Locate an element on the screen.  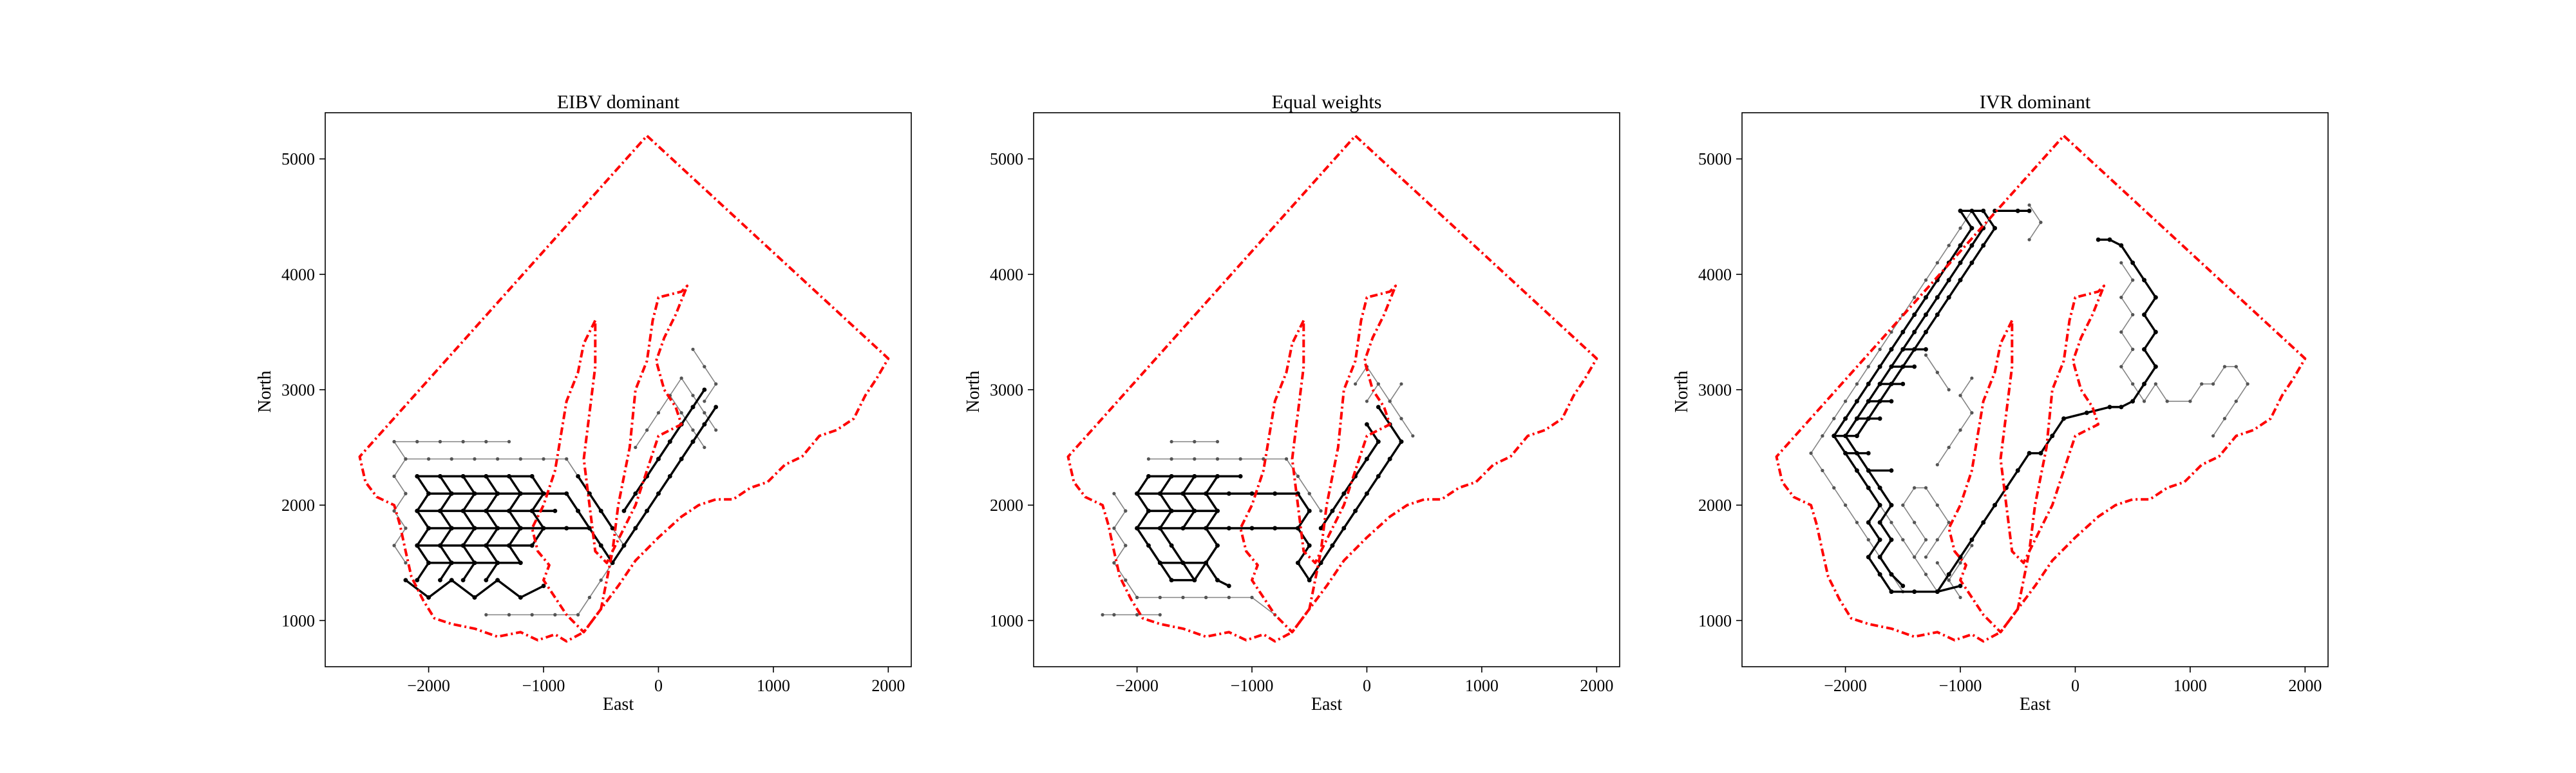
y-tick-label: 1000 is located at coordinates (1007, 620).